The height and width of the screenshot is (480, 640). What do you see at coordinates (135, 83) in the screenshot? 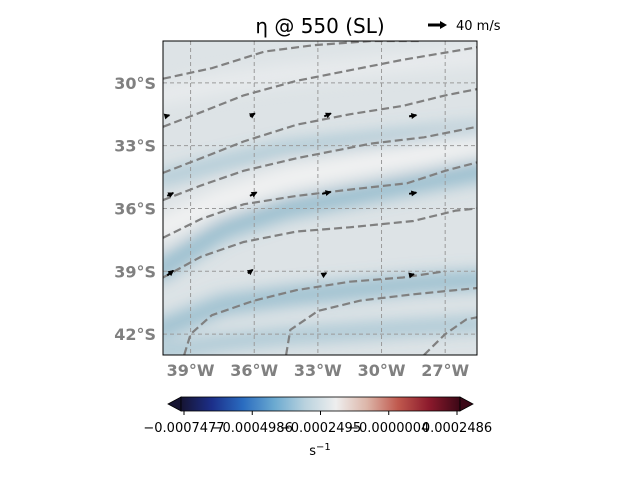
I see `lat-tick-label: 30°S` at bounding box center [135, 83].